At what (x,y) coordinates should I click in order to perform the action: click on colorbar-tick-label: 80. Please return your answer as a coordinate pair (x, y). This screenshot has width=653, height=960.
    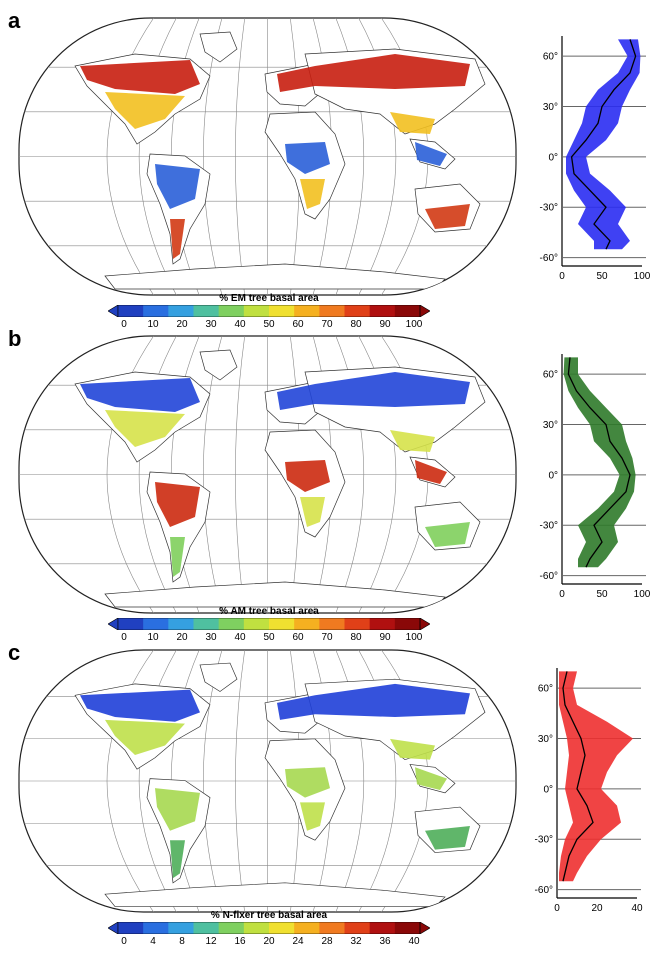
    Looking at the image, I should click on (356, 637).